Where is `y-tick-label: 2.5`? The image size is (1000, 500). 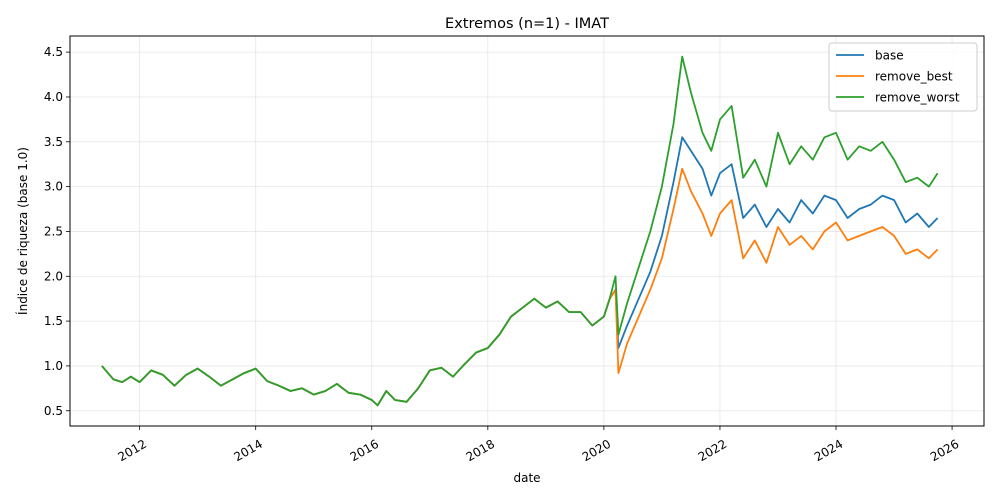 y-tick-label: 2.5 is located at coordinates (53, 231).